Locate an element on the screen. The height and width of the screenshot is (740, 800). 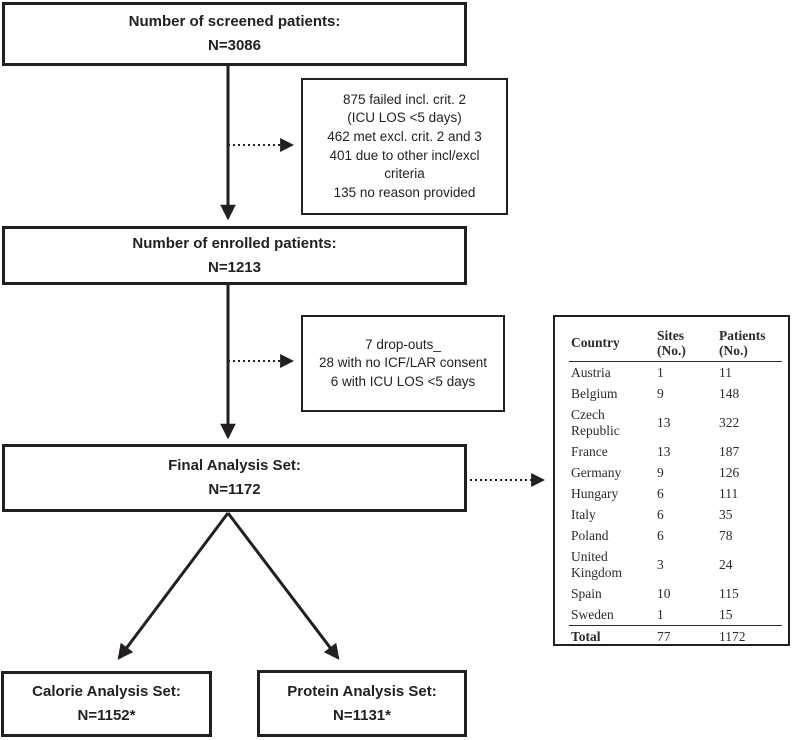
protein-analysis-set-box: Protein Analysis Set: N=1131* is located at coordinates (362, 703).